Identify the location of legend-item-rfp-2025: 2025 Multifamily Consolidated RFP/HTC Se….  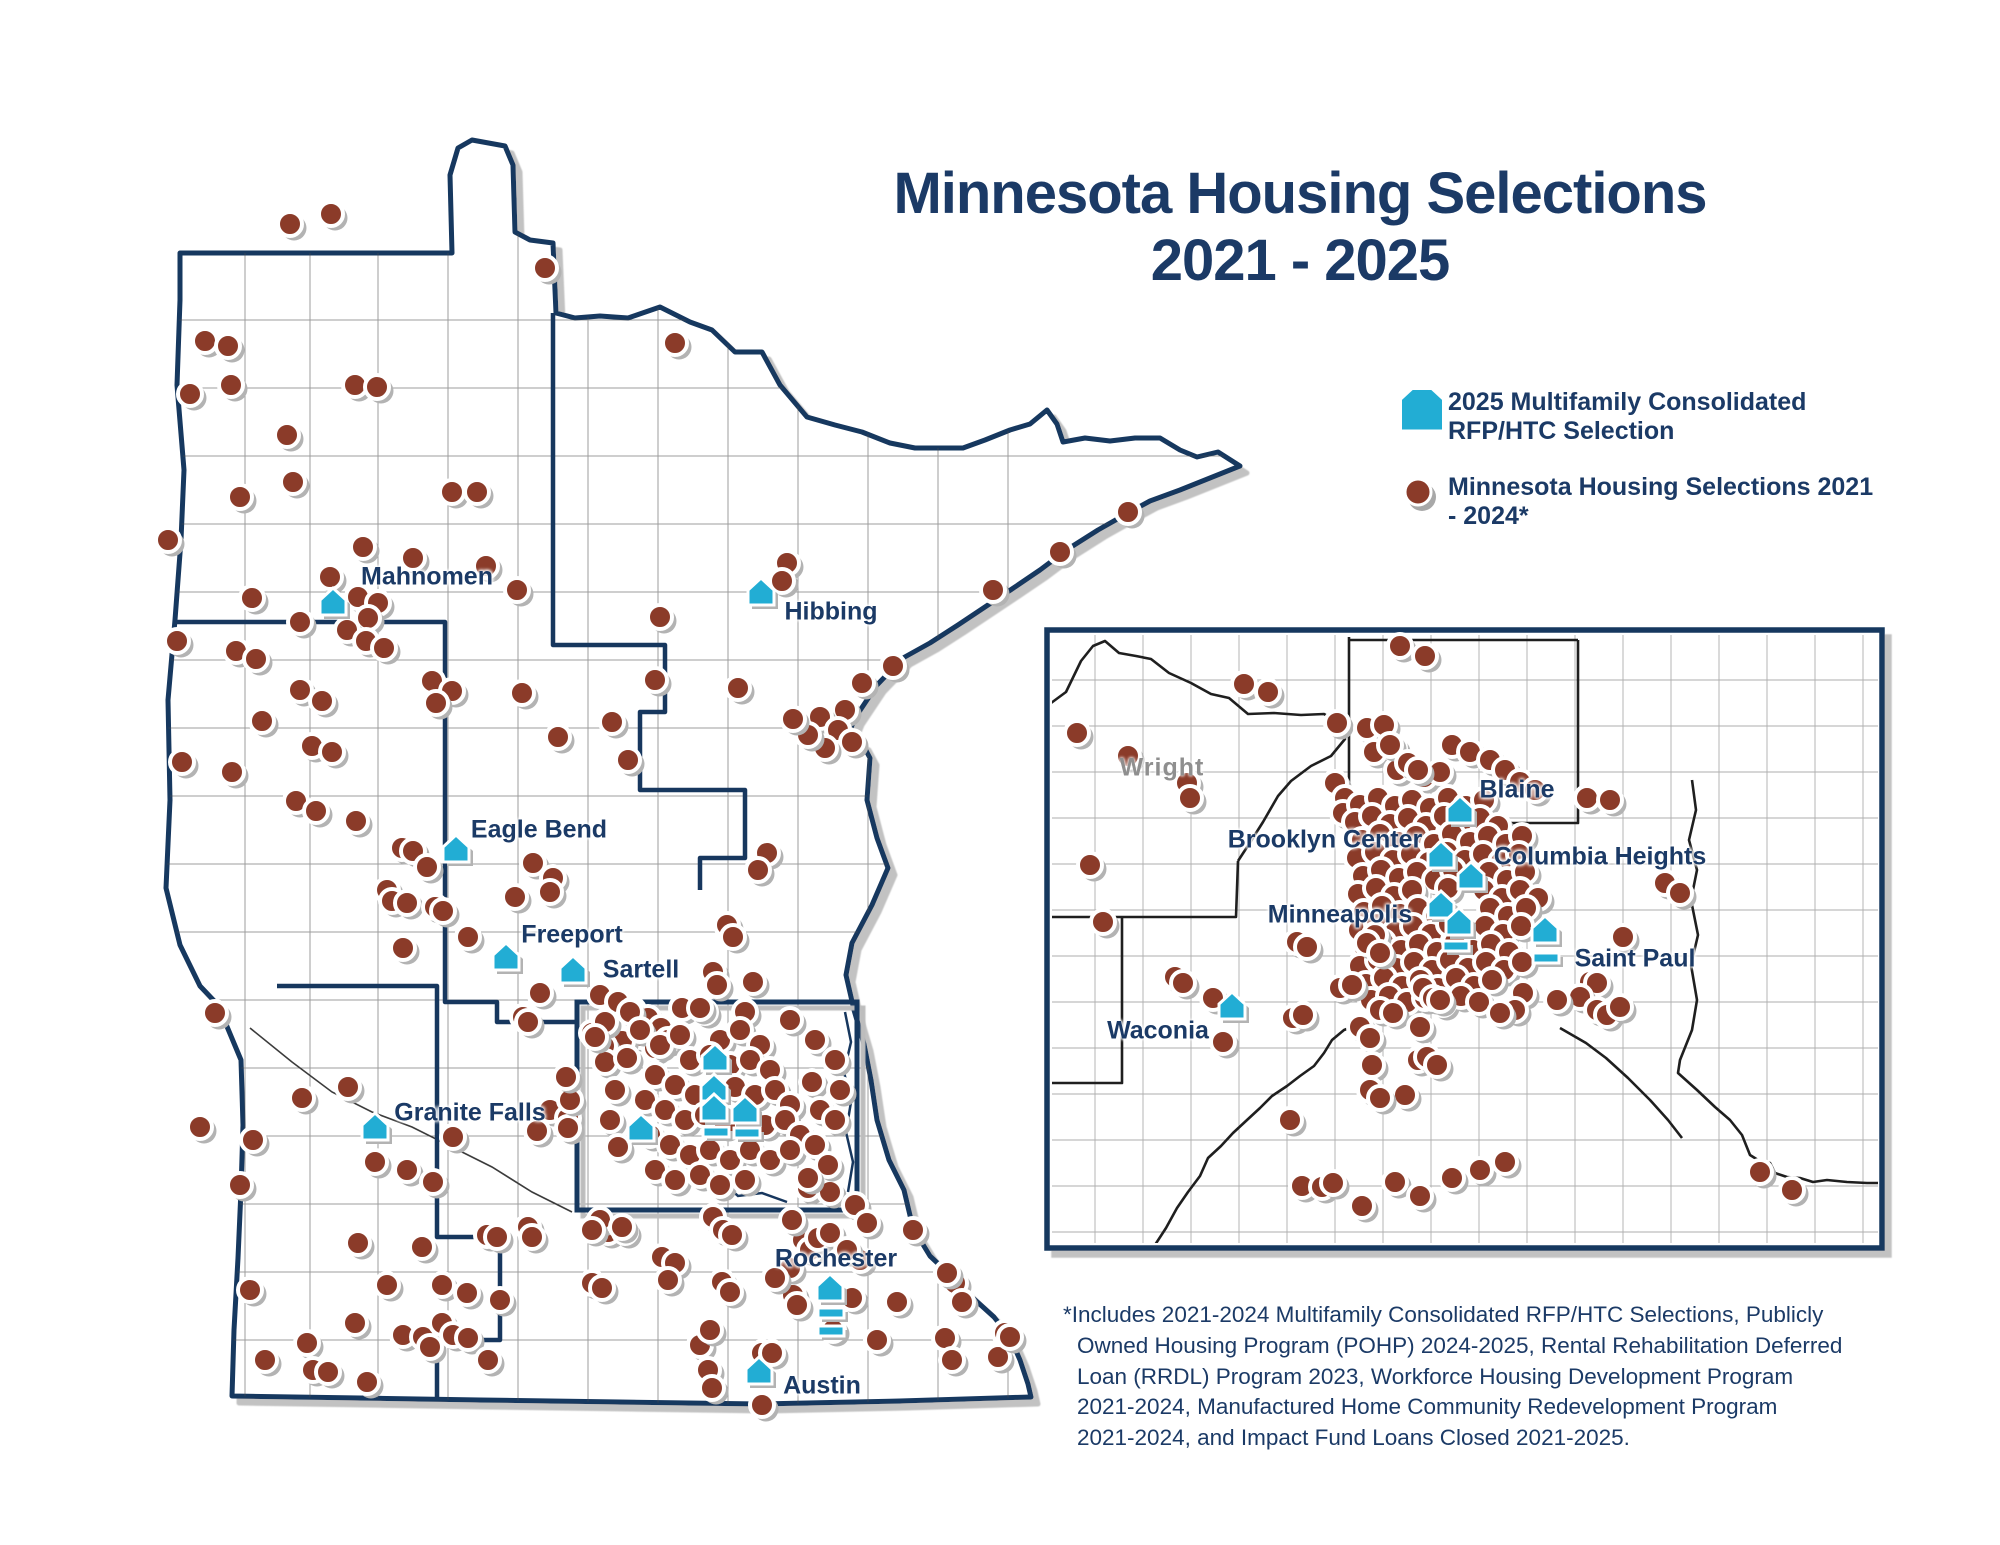
(1637, 410).